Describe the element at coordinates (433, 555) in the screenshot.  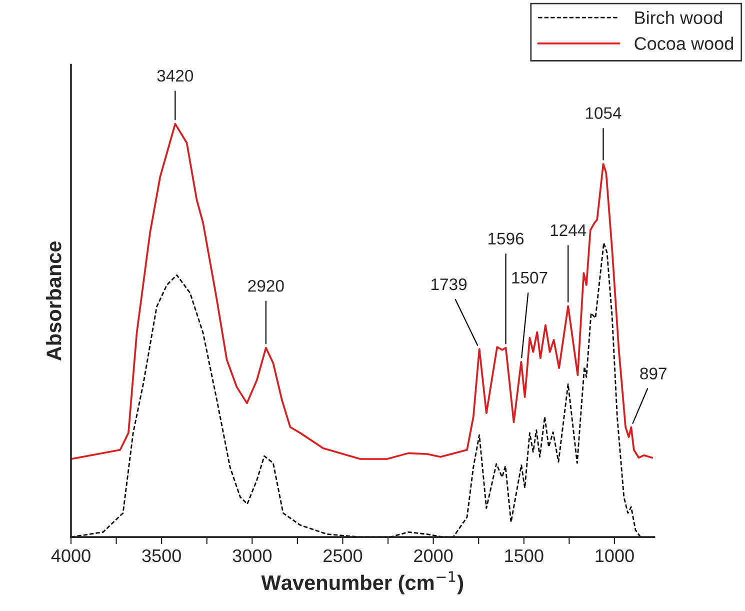
I see `x-tick-label: 2000` at that location.